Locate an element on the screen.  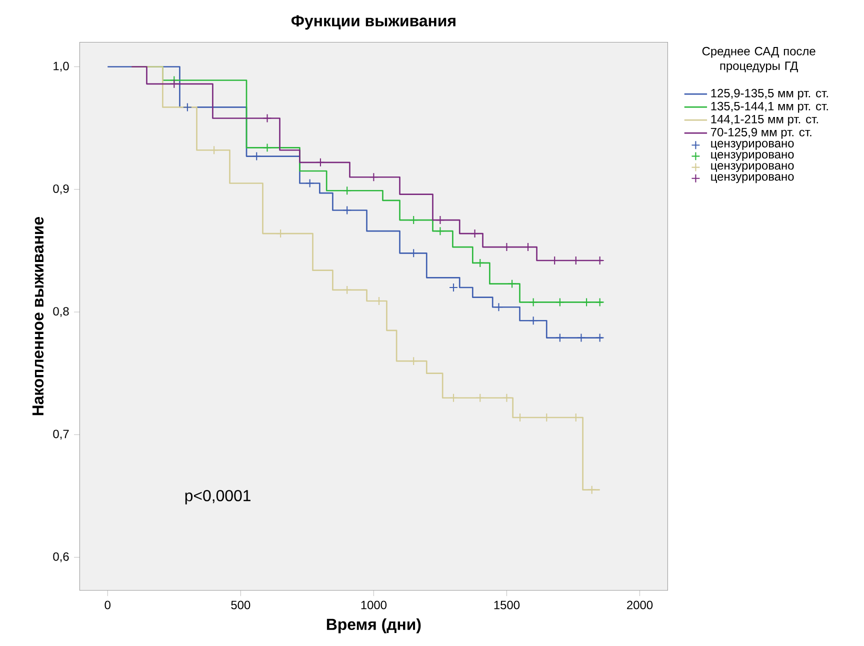
y-tick-label: 0,6 is located at coordinates (61, 557).